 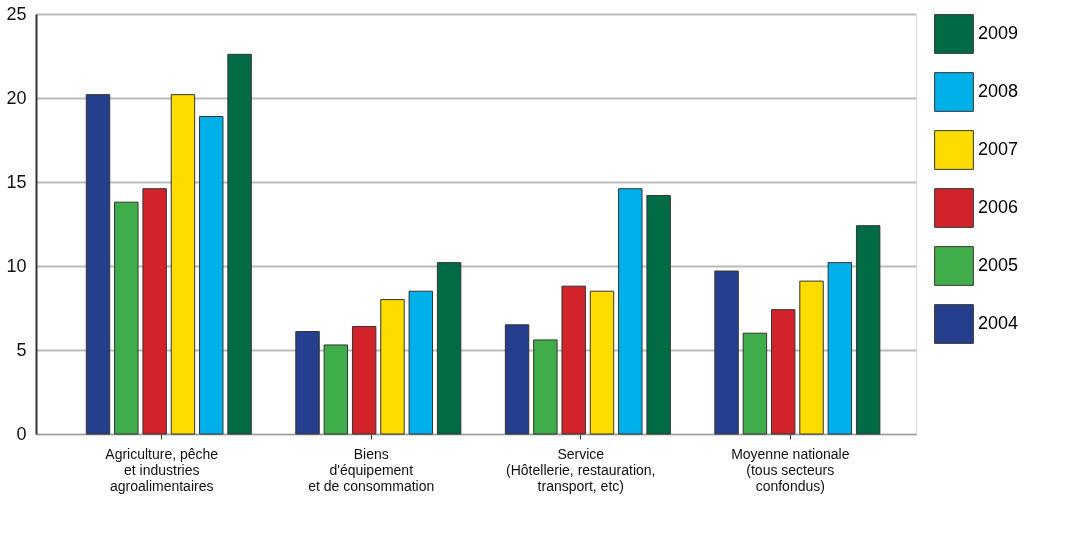 What do you see at coordinates (581, 469) in the screenshot?
I see `x-tick-label: Service (Hôtellerie, restauration, transport, etc)` at bounding box center [581, 469].